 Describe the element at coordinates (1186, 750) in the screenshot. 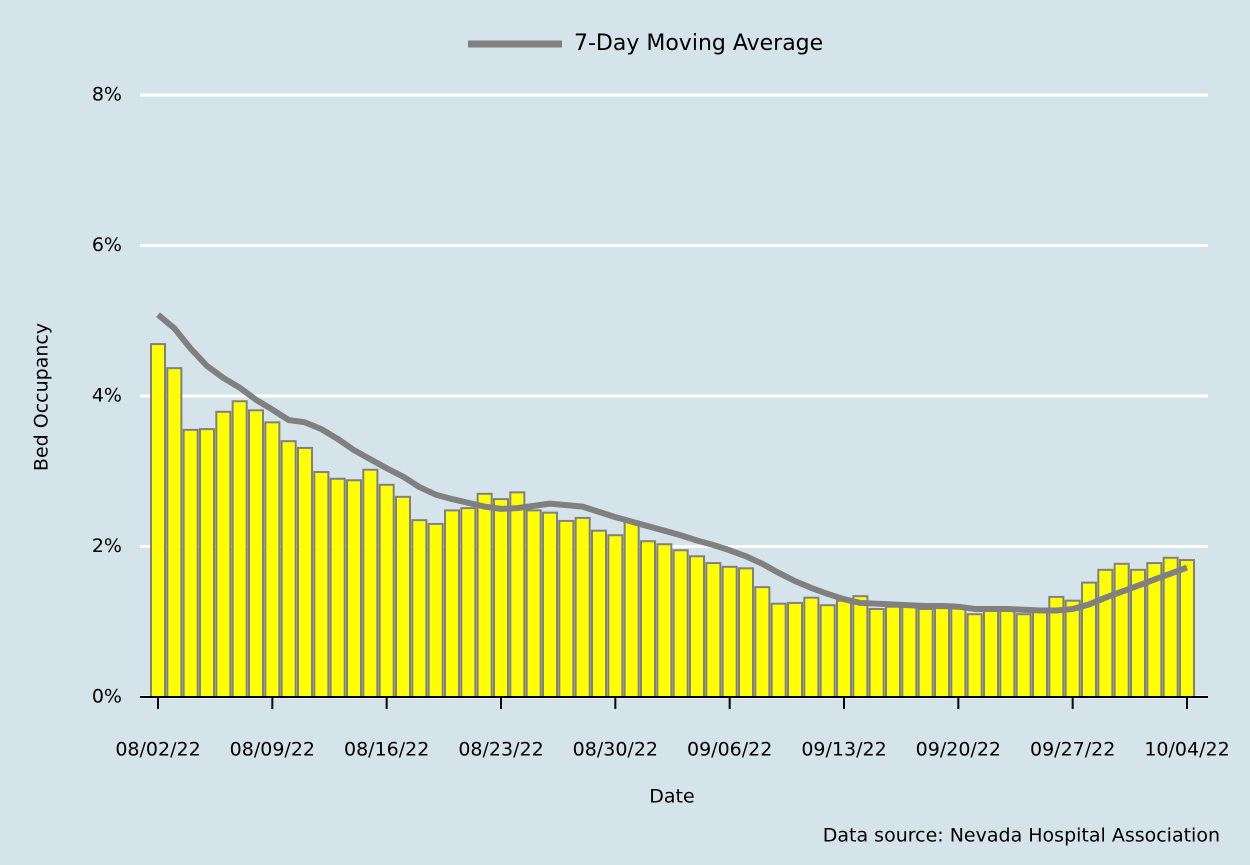

I see `x-tick-label: 10/04/22` at that location.